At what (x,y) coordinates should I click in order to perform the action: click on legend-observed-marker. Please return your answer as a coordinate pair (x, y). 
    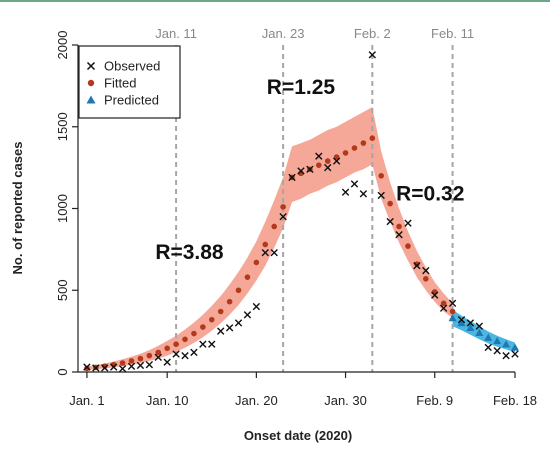
    Looking at the image, I should click on (91, 66).